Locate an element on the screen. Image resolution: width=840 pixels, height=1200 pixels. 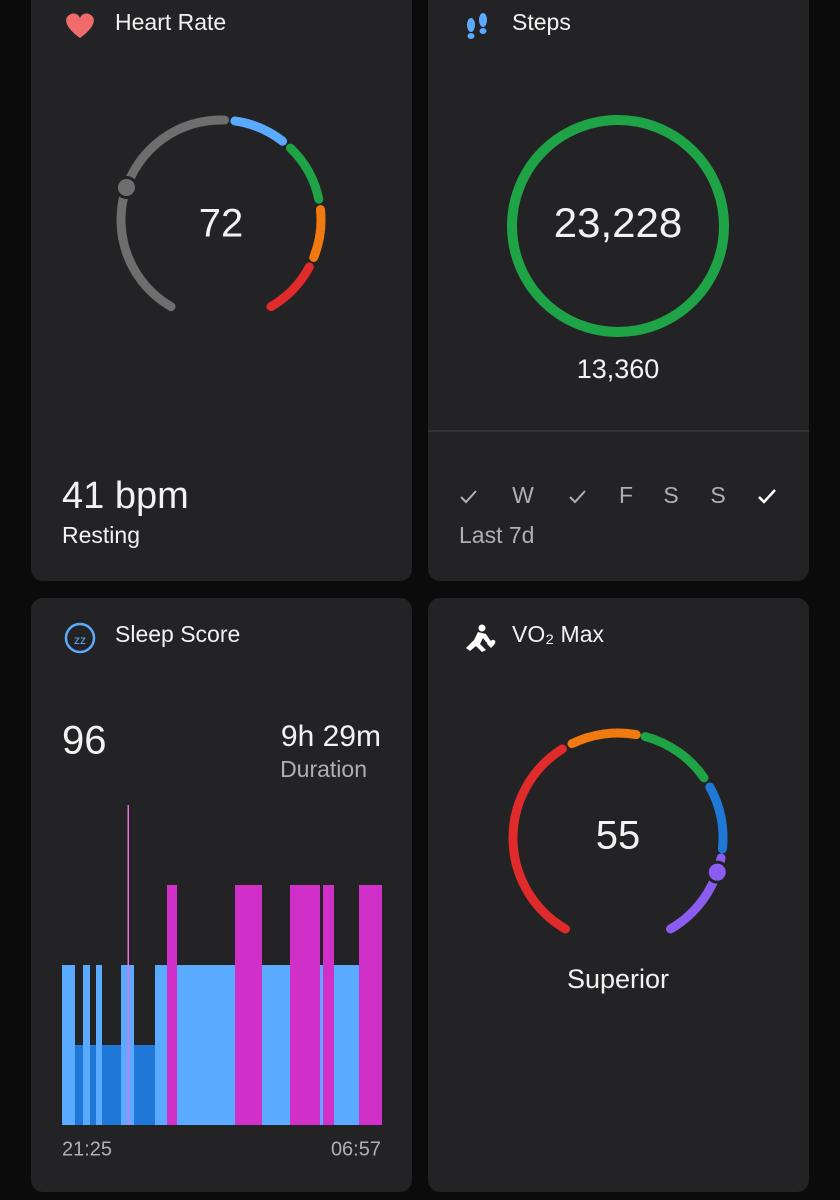
sleep-title: Sleep Score is located at coordinates (177, 634).